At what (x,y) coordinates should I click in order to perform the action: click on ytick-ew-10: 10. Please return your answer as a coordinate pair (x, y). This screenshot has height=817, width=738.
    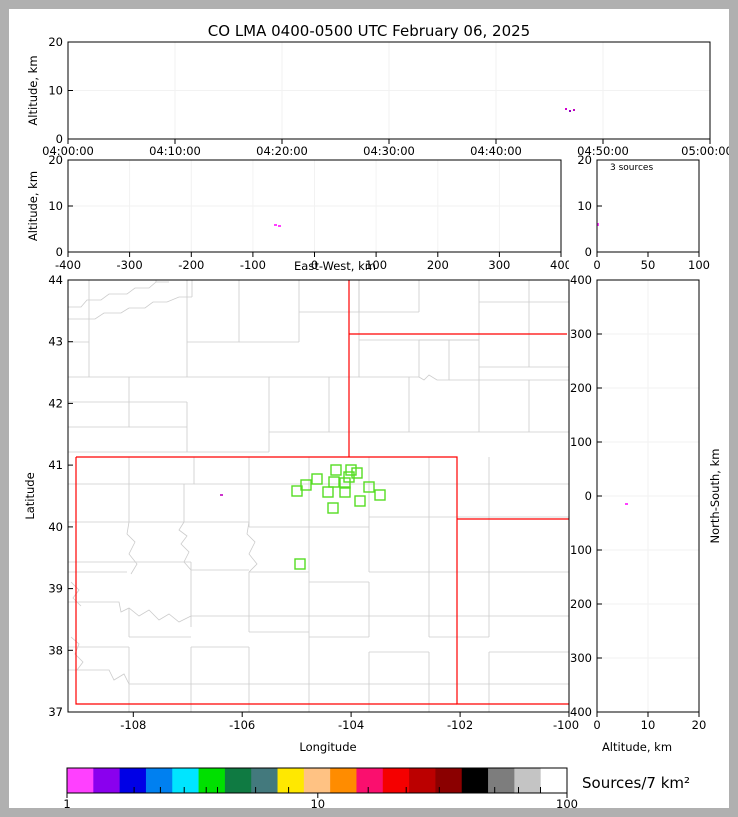
    Looking at the image, I should click on (55, 206).